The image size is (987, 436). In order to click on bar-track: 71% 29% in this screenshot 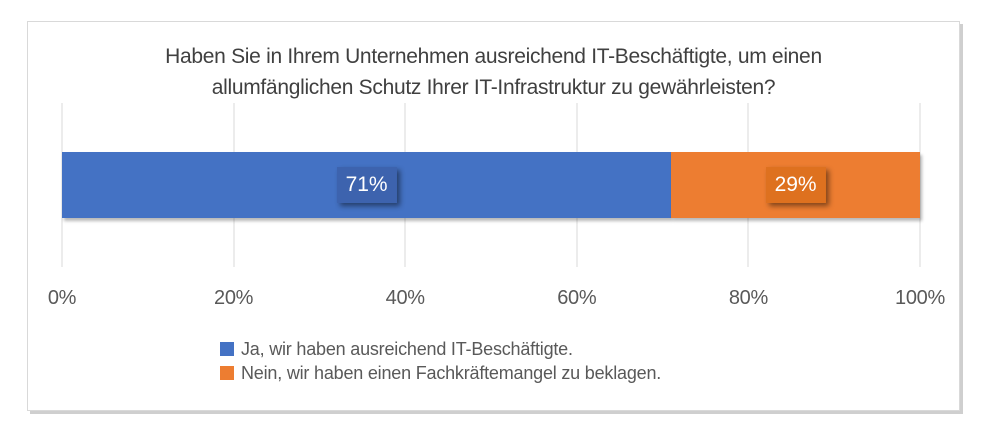, I will do `click(491, 185)`.